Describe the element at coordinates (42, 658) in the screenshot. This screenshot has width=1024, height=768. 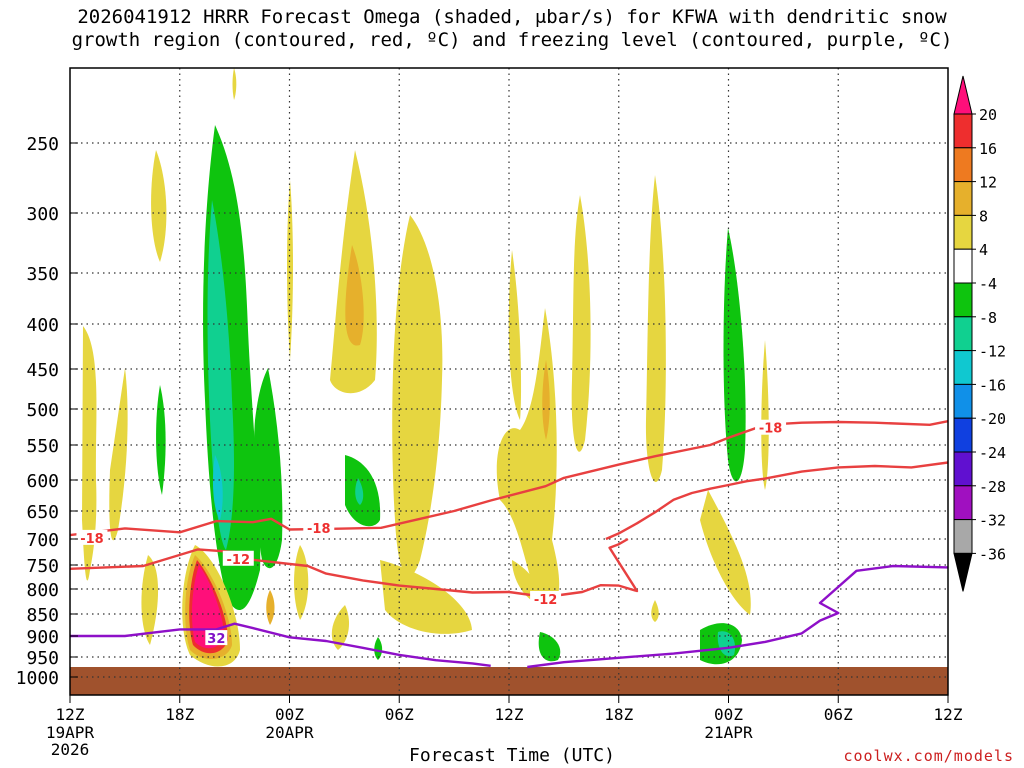
I see `y-tick-label: 950` at that location.